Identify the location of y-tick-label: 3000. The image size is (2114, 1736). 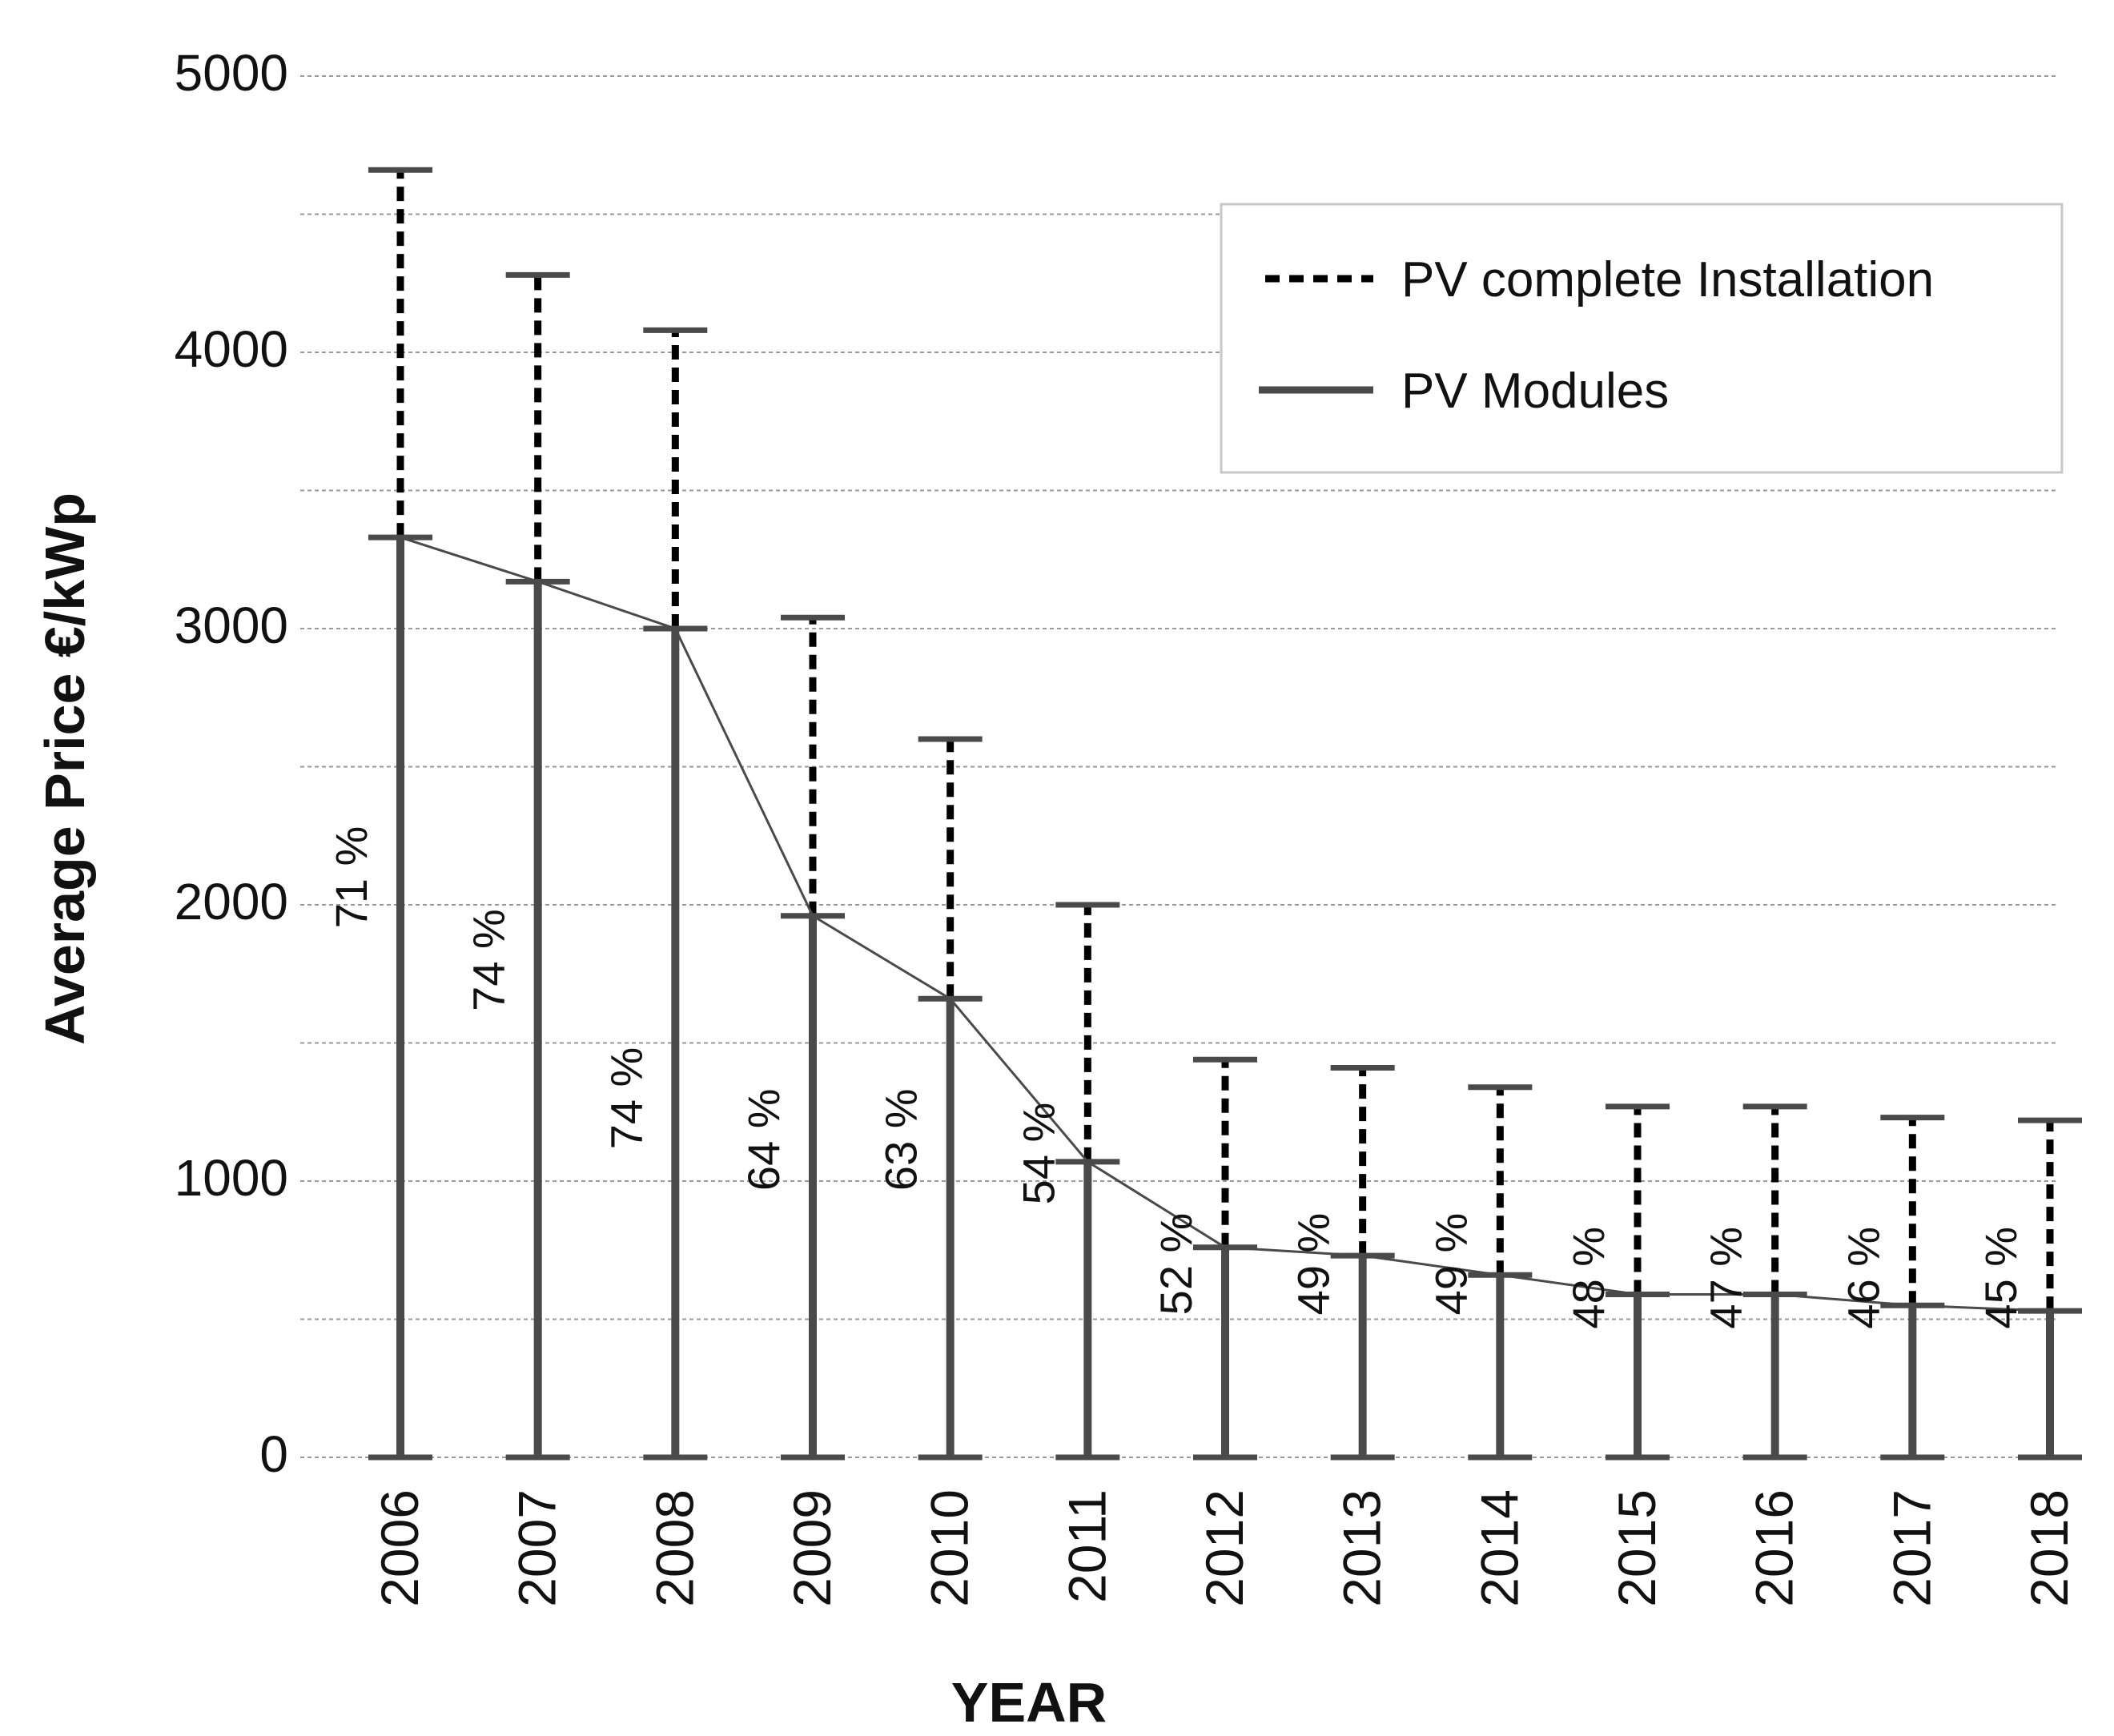
(232, 626).